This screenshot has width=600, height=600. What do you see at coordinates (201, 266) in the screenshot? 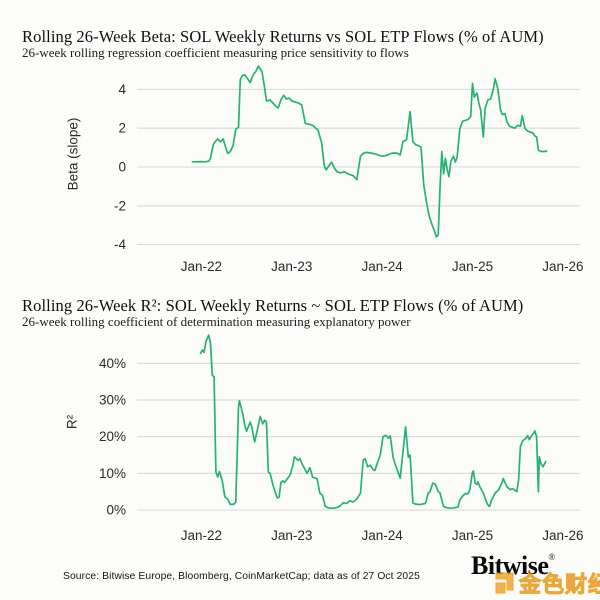
I see `beta-chart-x-tick-Jan-22: Jan-22` at bounding box center [201, 266].